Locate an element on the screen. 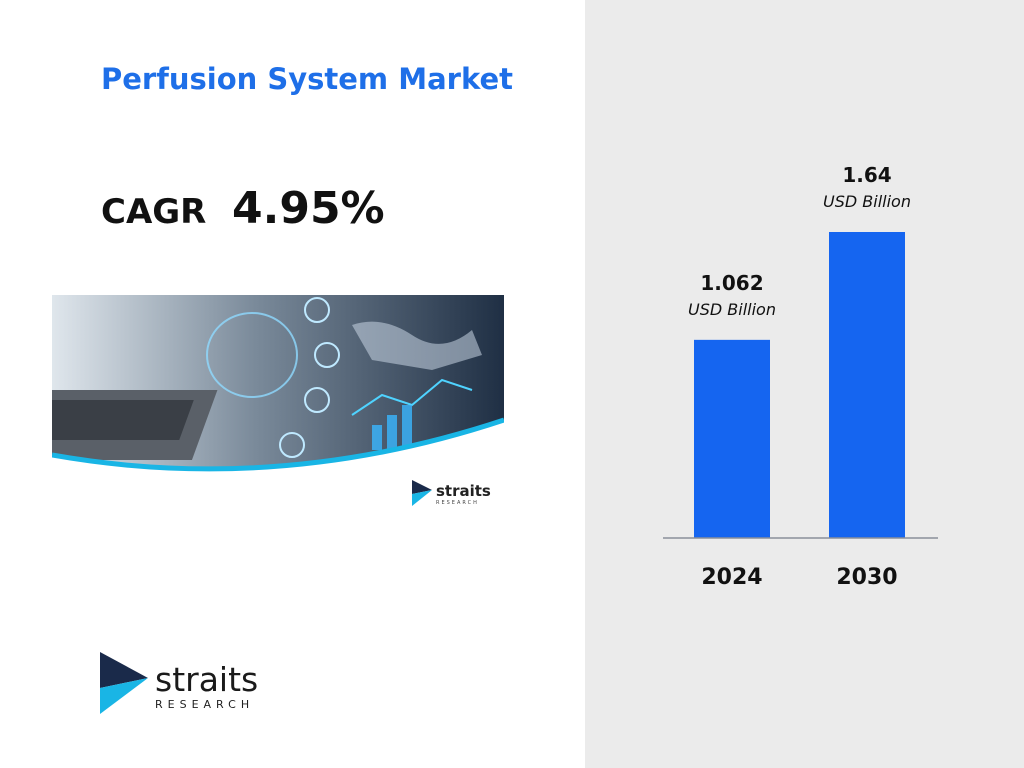 Image resolution: width=1024 pixels, height=768 pixels. bar-2024 is located at coordinates (732, 438).